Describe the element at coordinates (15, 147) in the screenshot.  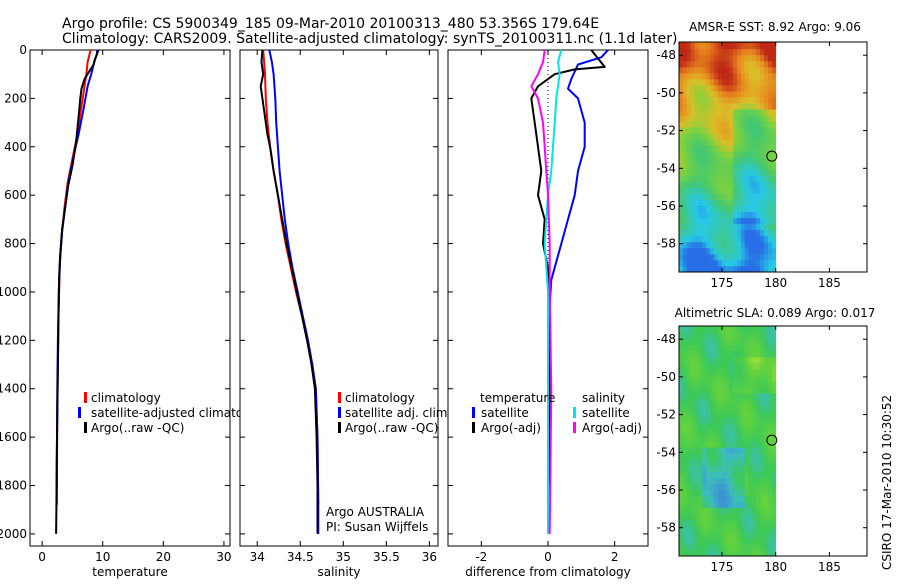
I see `y-tick-label: 400` at that location.